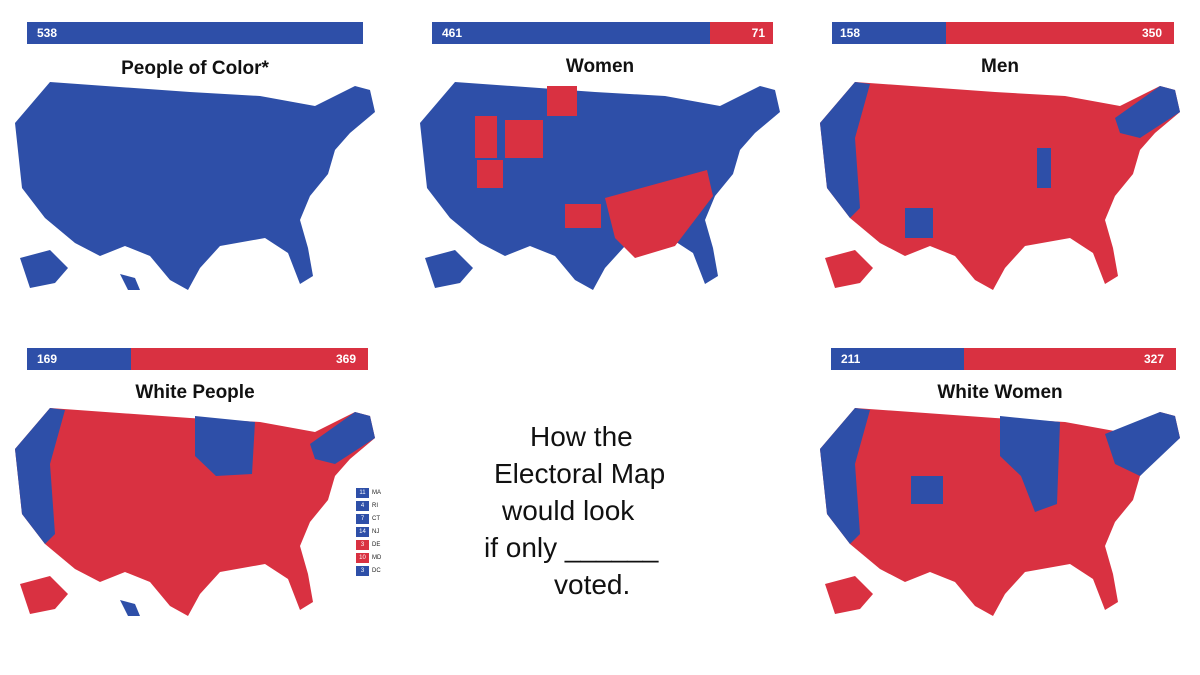  I want to click on legend-row-md: 10 MD, so click(368, 558).